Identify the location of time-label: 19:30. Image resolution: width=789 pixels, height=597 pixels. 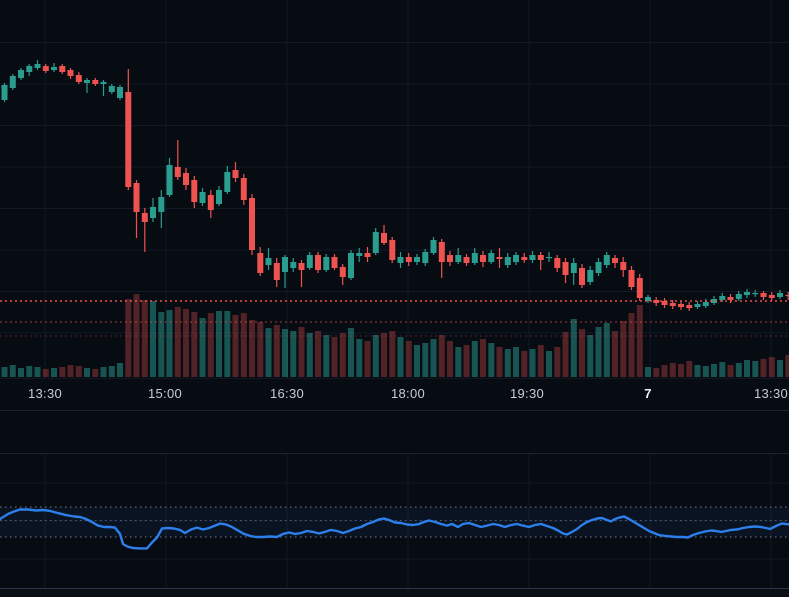
(527, 393).